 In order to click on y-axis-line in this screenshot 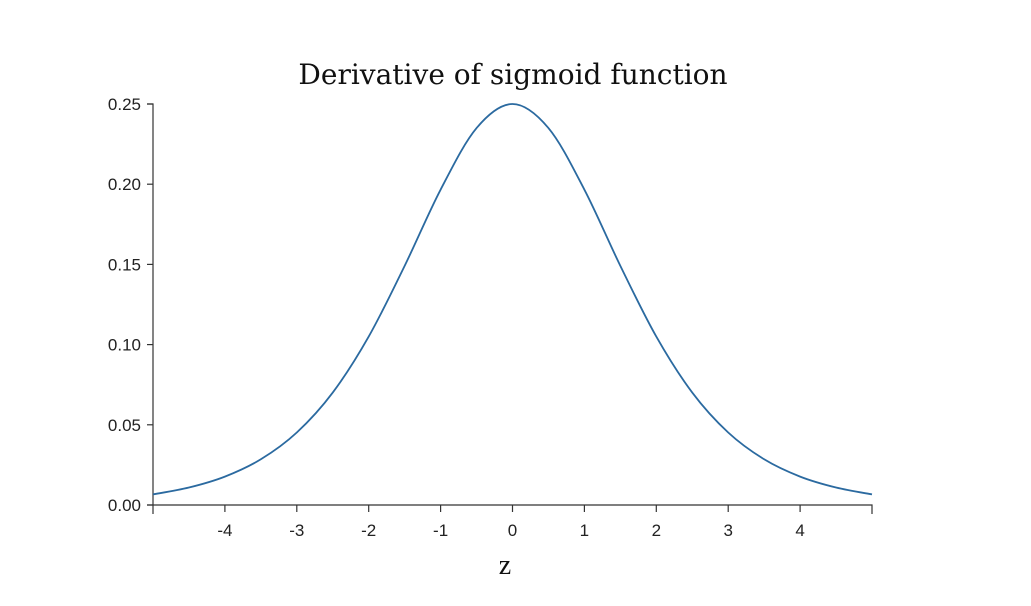, I will do `click(150, 304)`.